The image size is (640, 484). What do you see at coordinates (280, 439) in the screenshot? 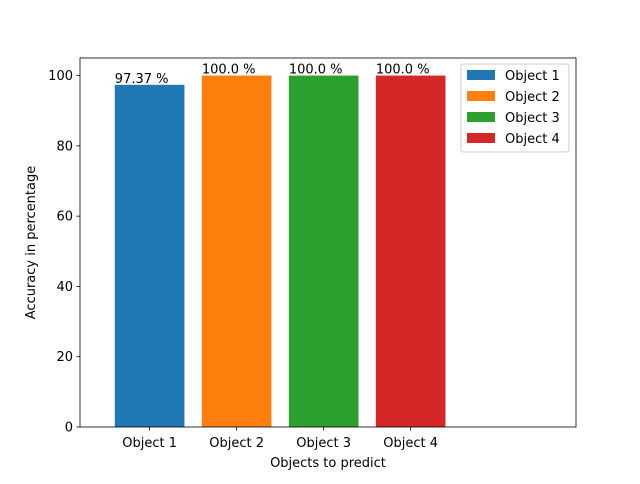
I see `x-axis: Object 1 Object 2 Object 3 Object 4` at bounding box center [280, 439].